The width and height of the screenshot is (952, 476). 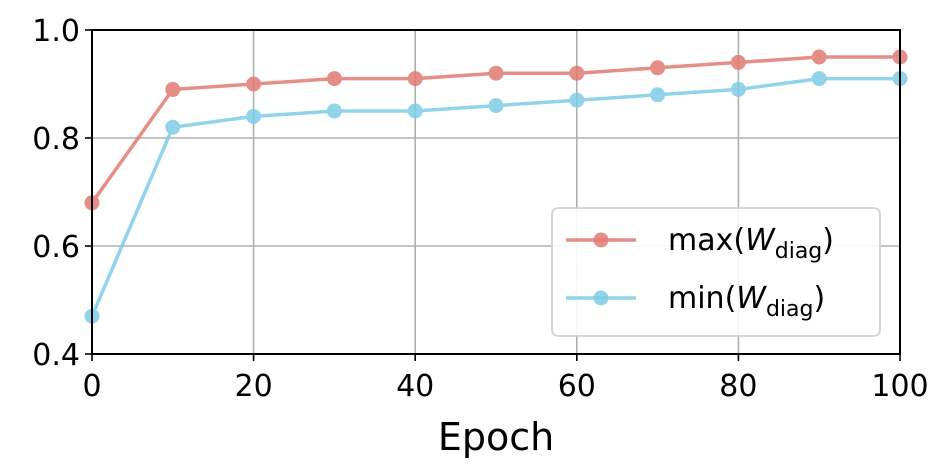 I want to click on y-tick-label: 1.0, so click(x=56, y=31).